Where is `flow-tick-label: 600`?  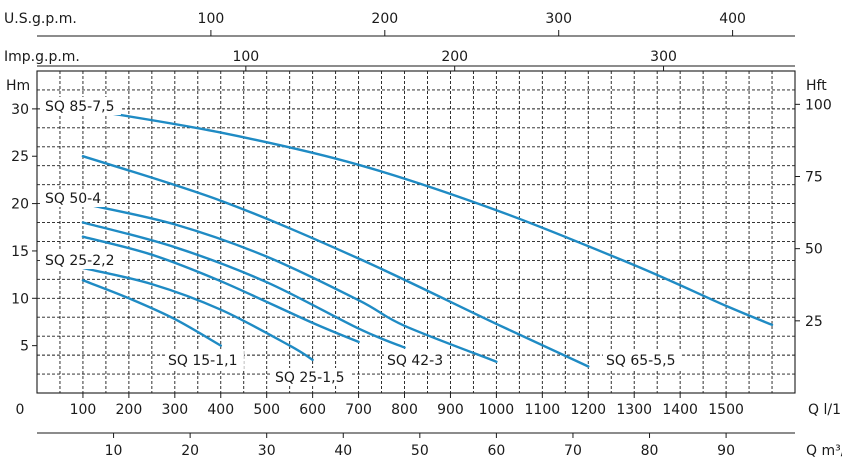
flow-tick-label: 600 is located at coordinates (312, 410).